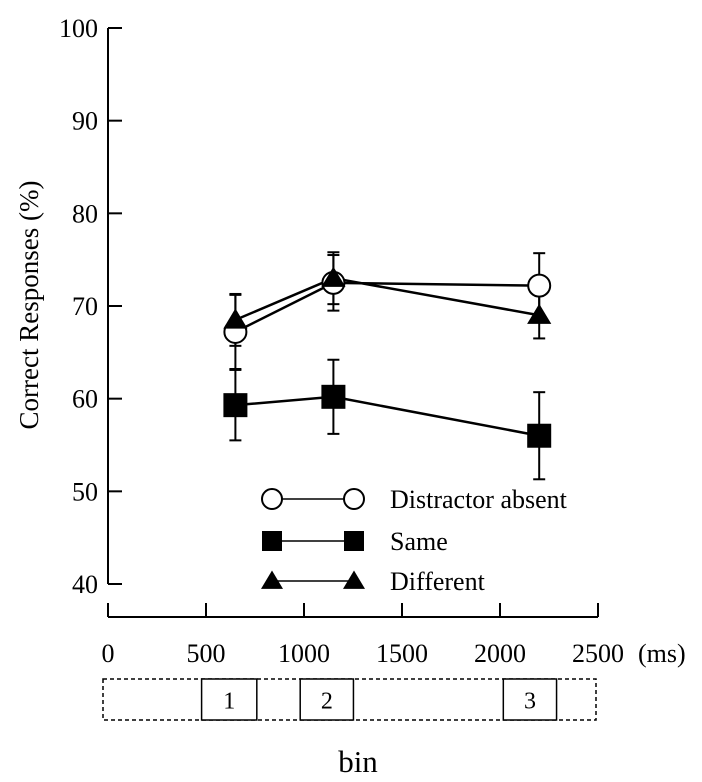 Image resolution: width=702 pixels, height=782 pixels. What do you see at coordinates (598, 653) in the screenshot?
I see `x-tick-label: 2500` at bounding box center [598, 653].